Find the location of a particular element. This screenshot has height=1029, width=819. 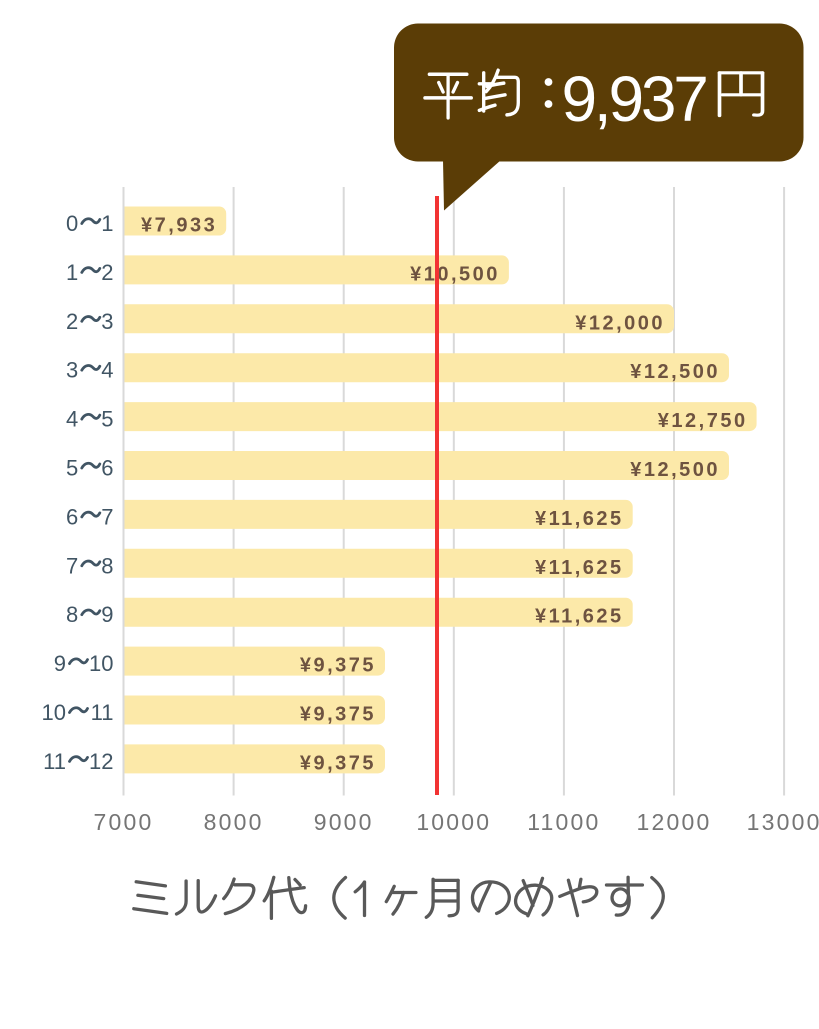

svg-text: 0 is located at coordinates (72, 223).